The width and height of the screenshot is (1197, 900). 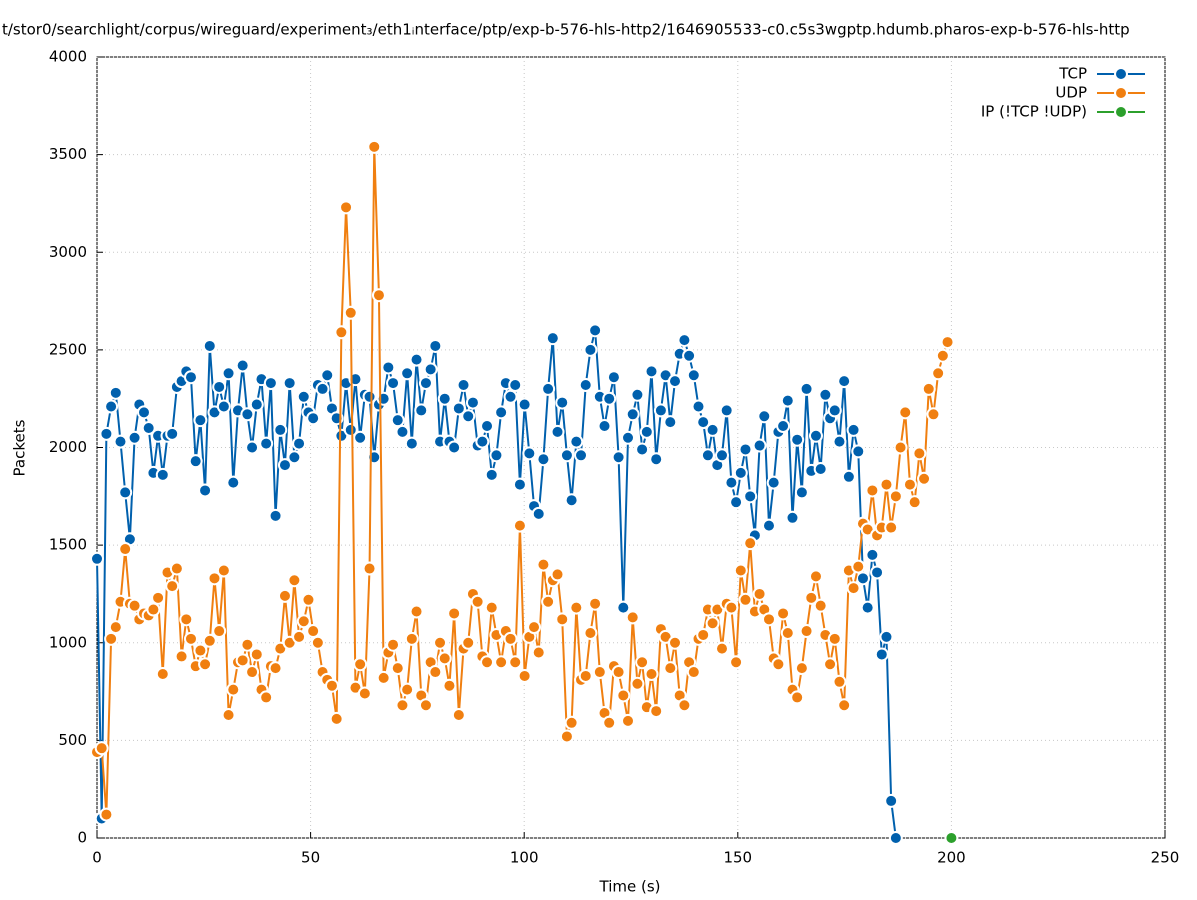 I want to click on y-tick-label: 4000, so click(x=68, y=57).